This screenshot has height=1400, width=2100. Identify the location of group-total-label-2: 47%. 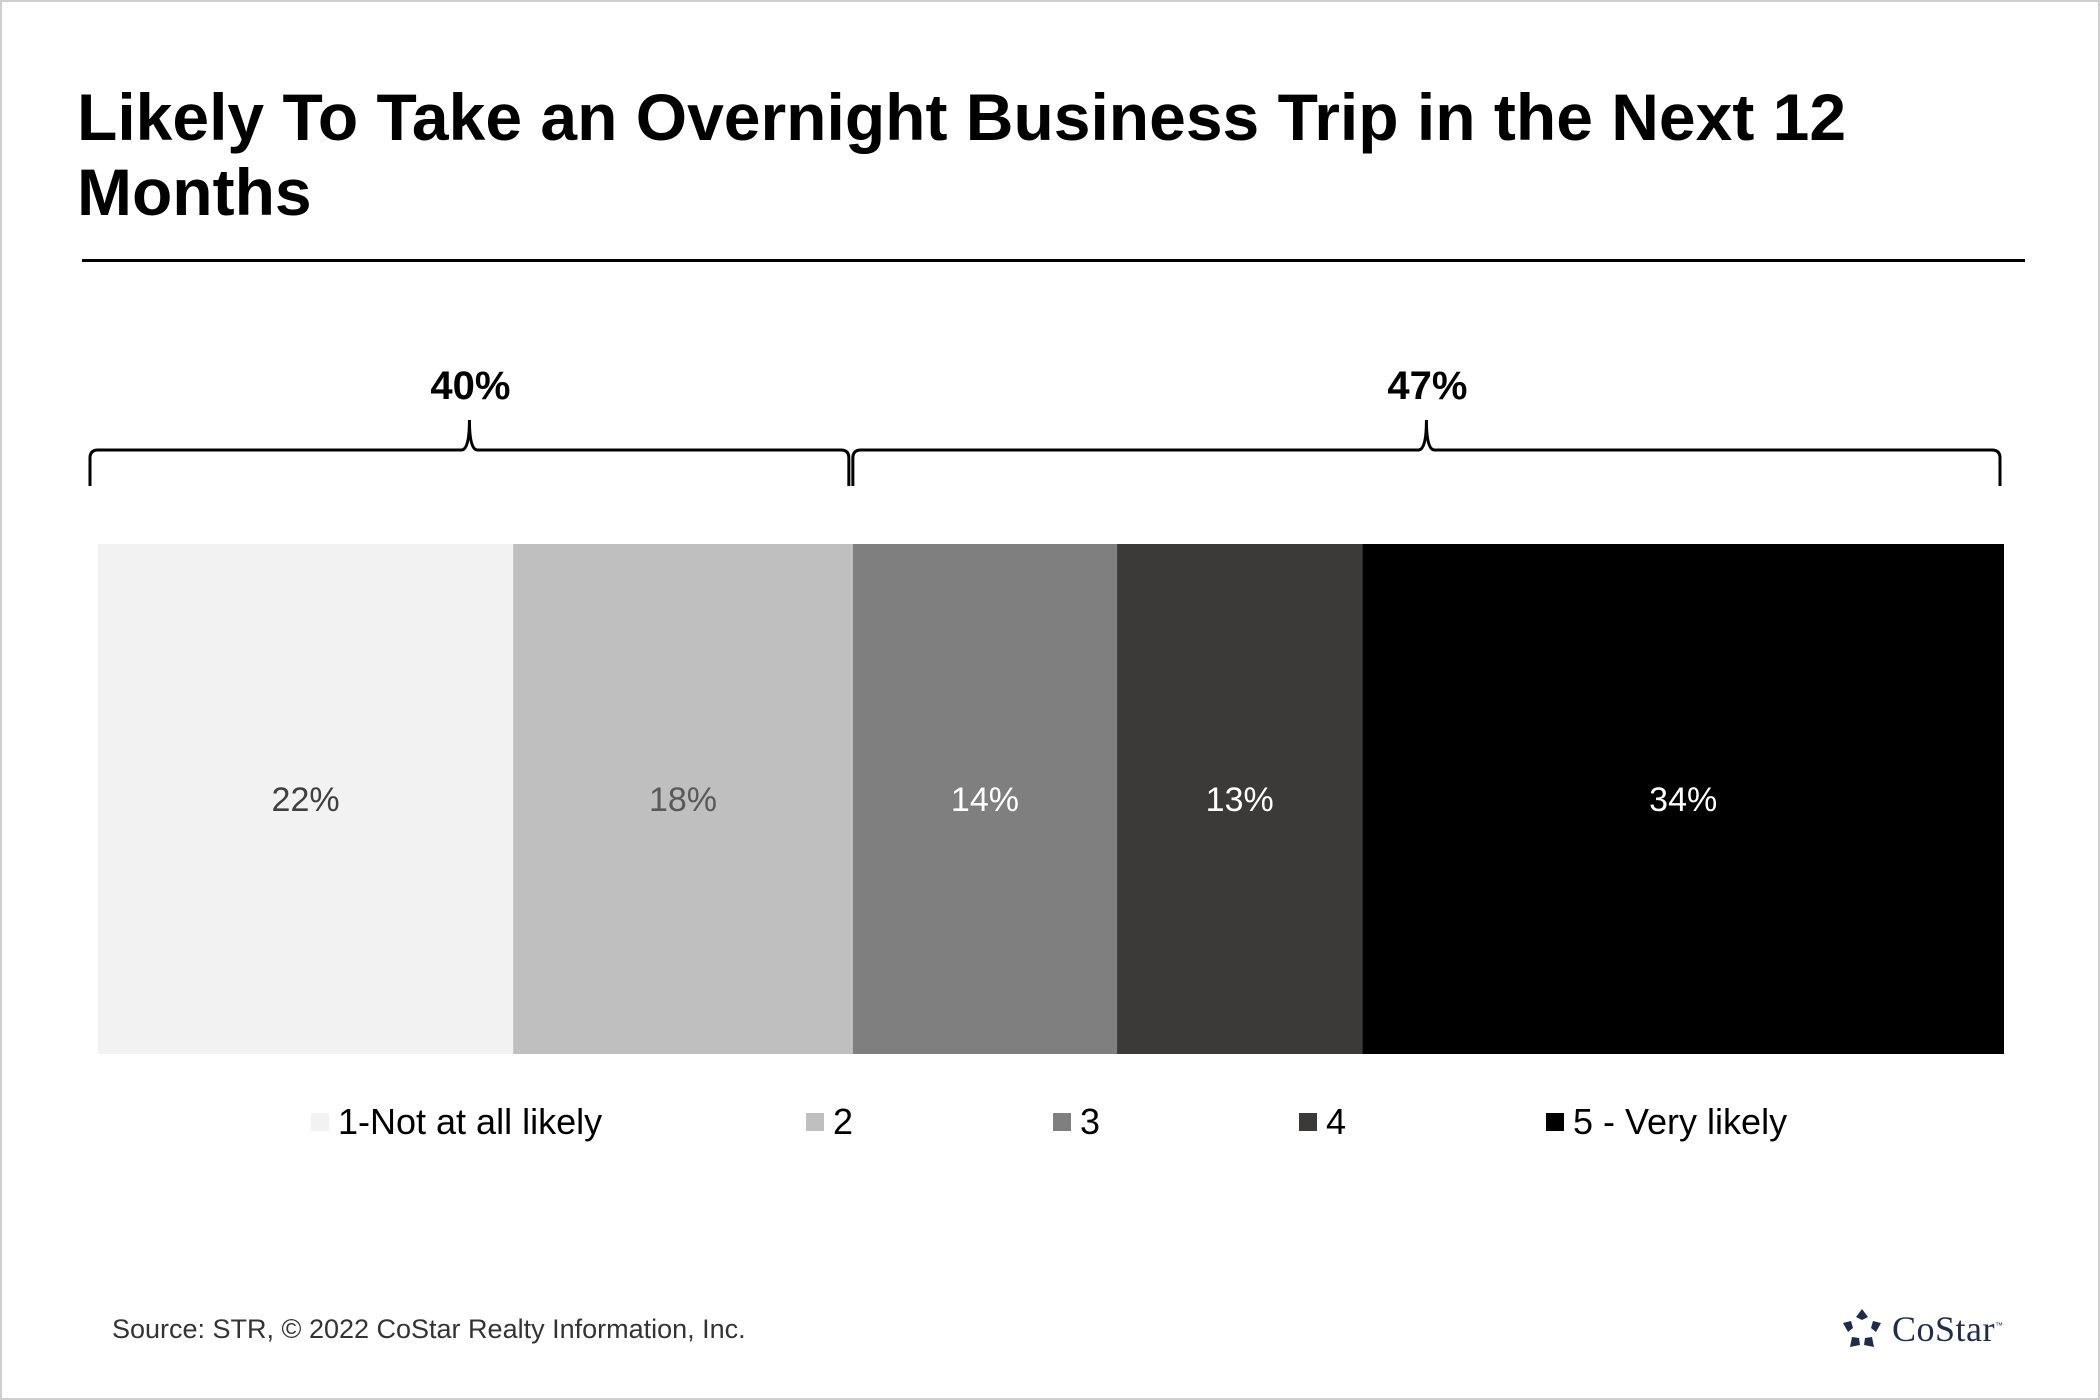
(1427, 386).